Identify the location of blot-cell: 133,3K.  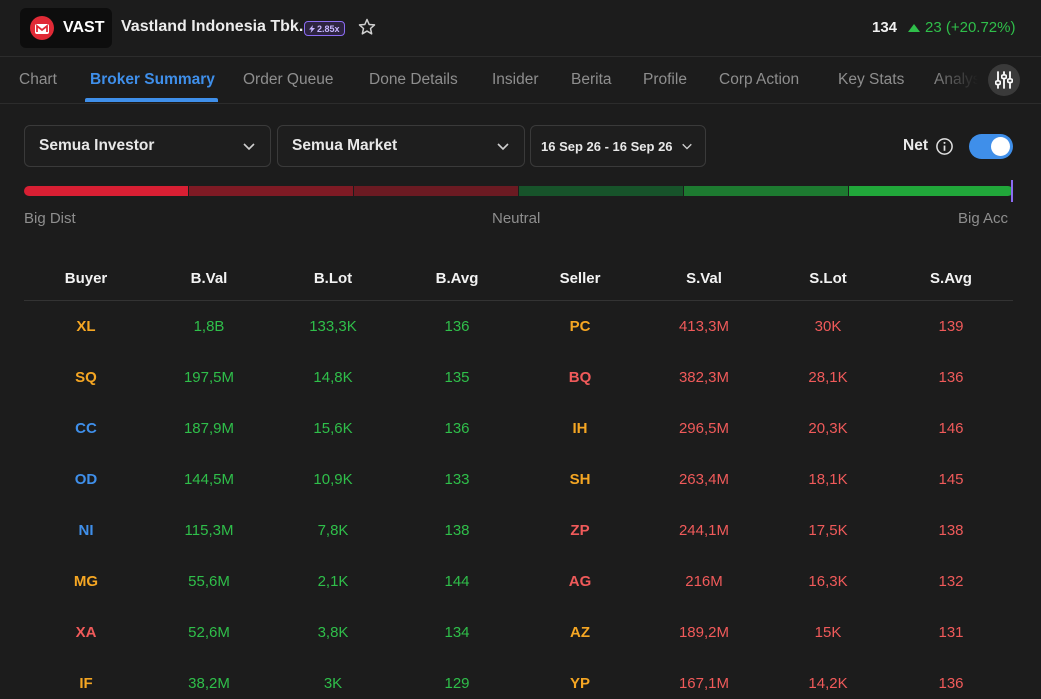
(333, 326).